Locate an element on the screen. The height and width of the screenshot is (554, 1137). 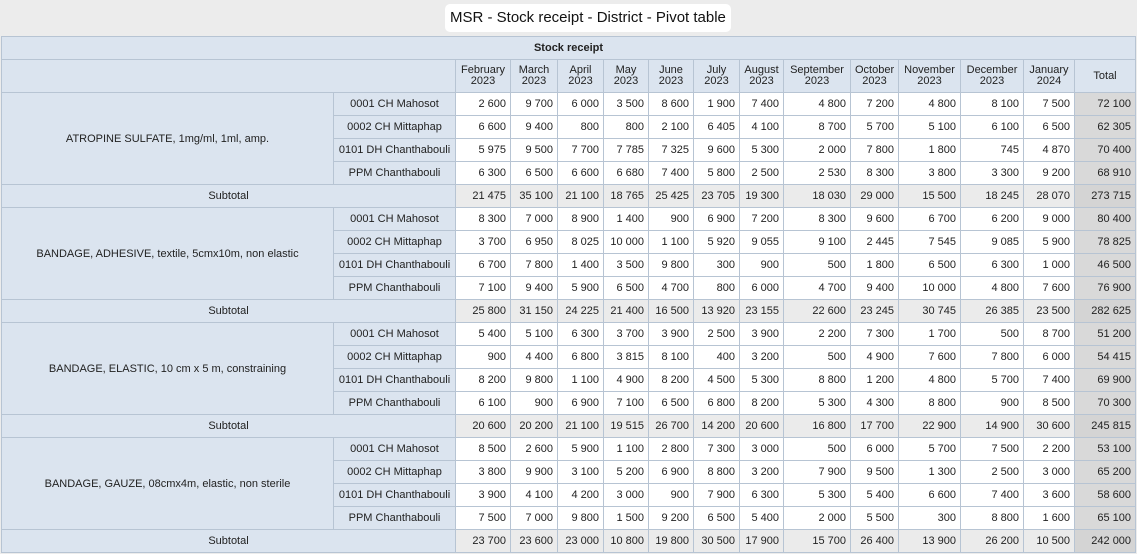
value-cell: 300 is located at coordinates (716, 265).